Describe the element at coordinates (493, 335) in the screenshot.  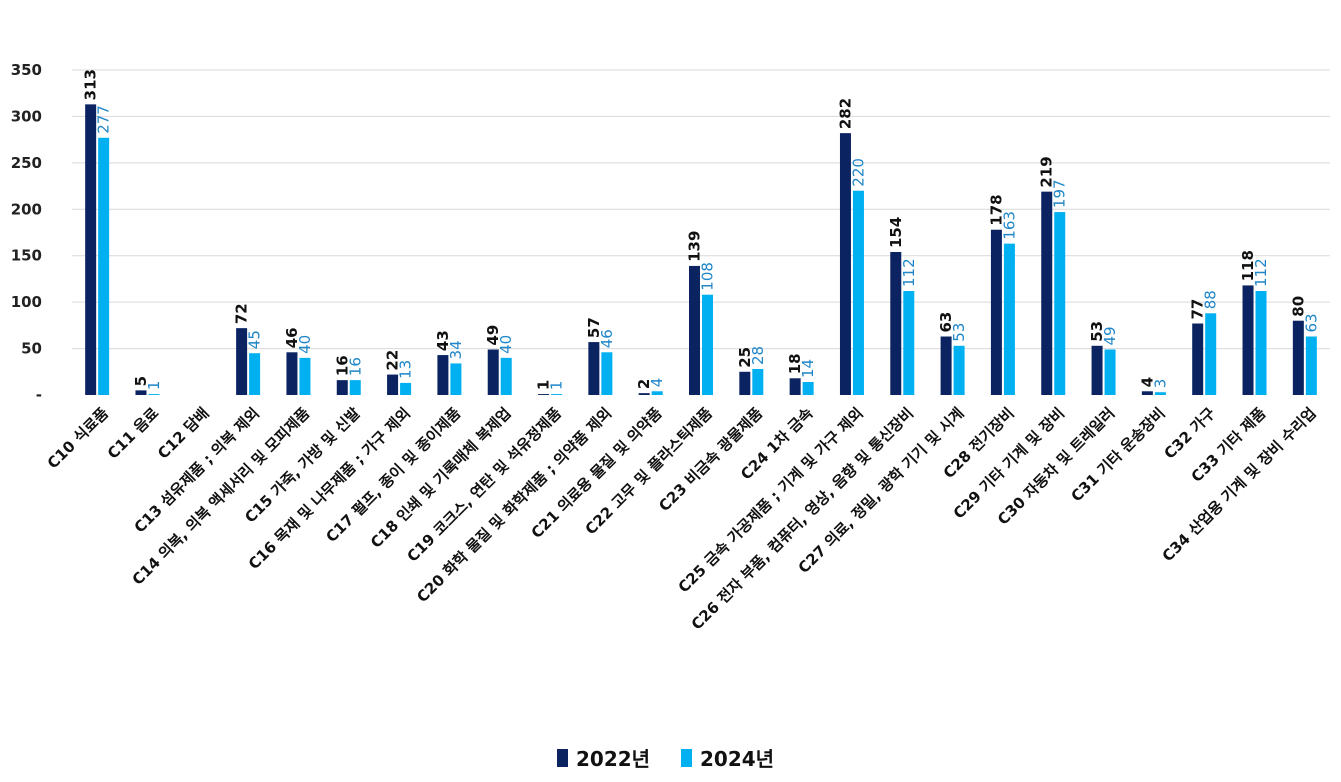
I see `data-label-2022: 49` at that location.